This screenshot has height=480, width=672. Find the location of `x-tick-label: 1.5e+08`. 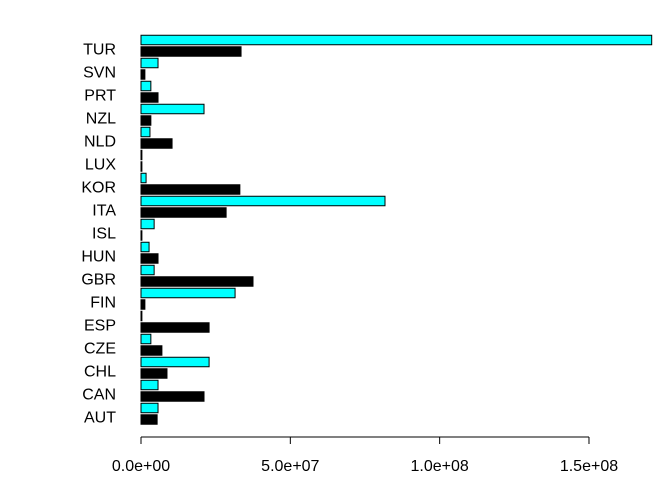

x-tick-label: 1.5e+08 is located at coordinates (589, 466).